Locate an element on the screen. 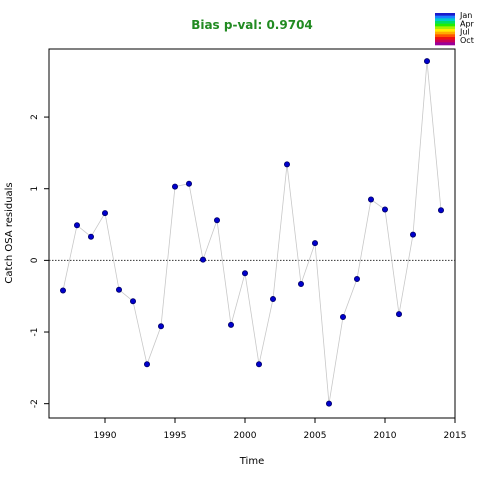  y-tick-label: 2 is located at coordinates (35, 117).